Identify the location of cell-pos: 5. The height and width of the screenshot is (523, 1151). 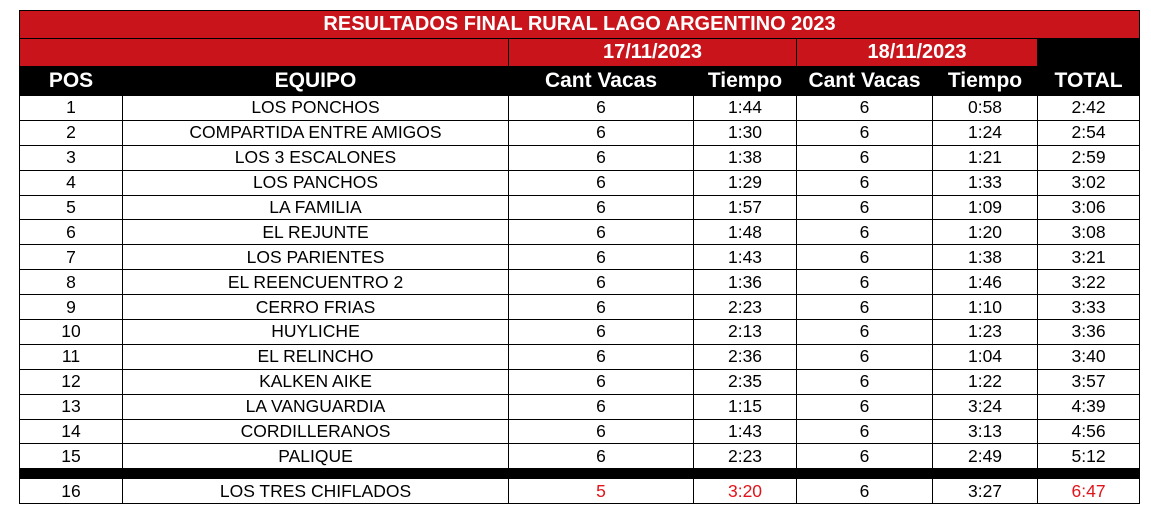
(71, 207).